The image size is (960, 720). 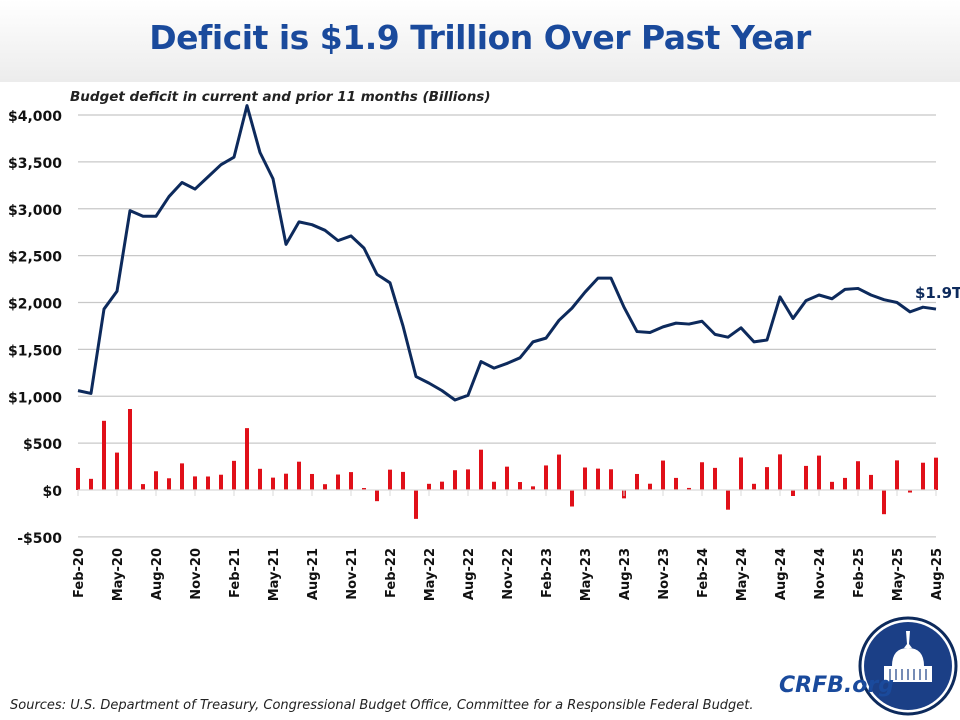 I want to click on x-tick-label: Feb-22, so click(x=391, y=573).